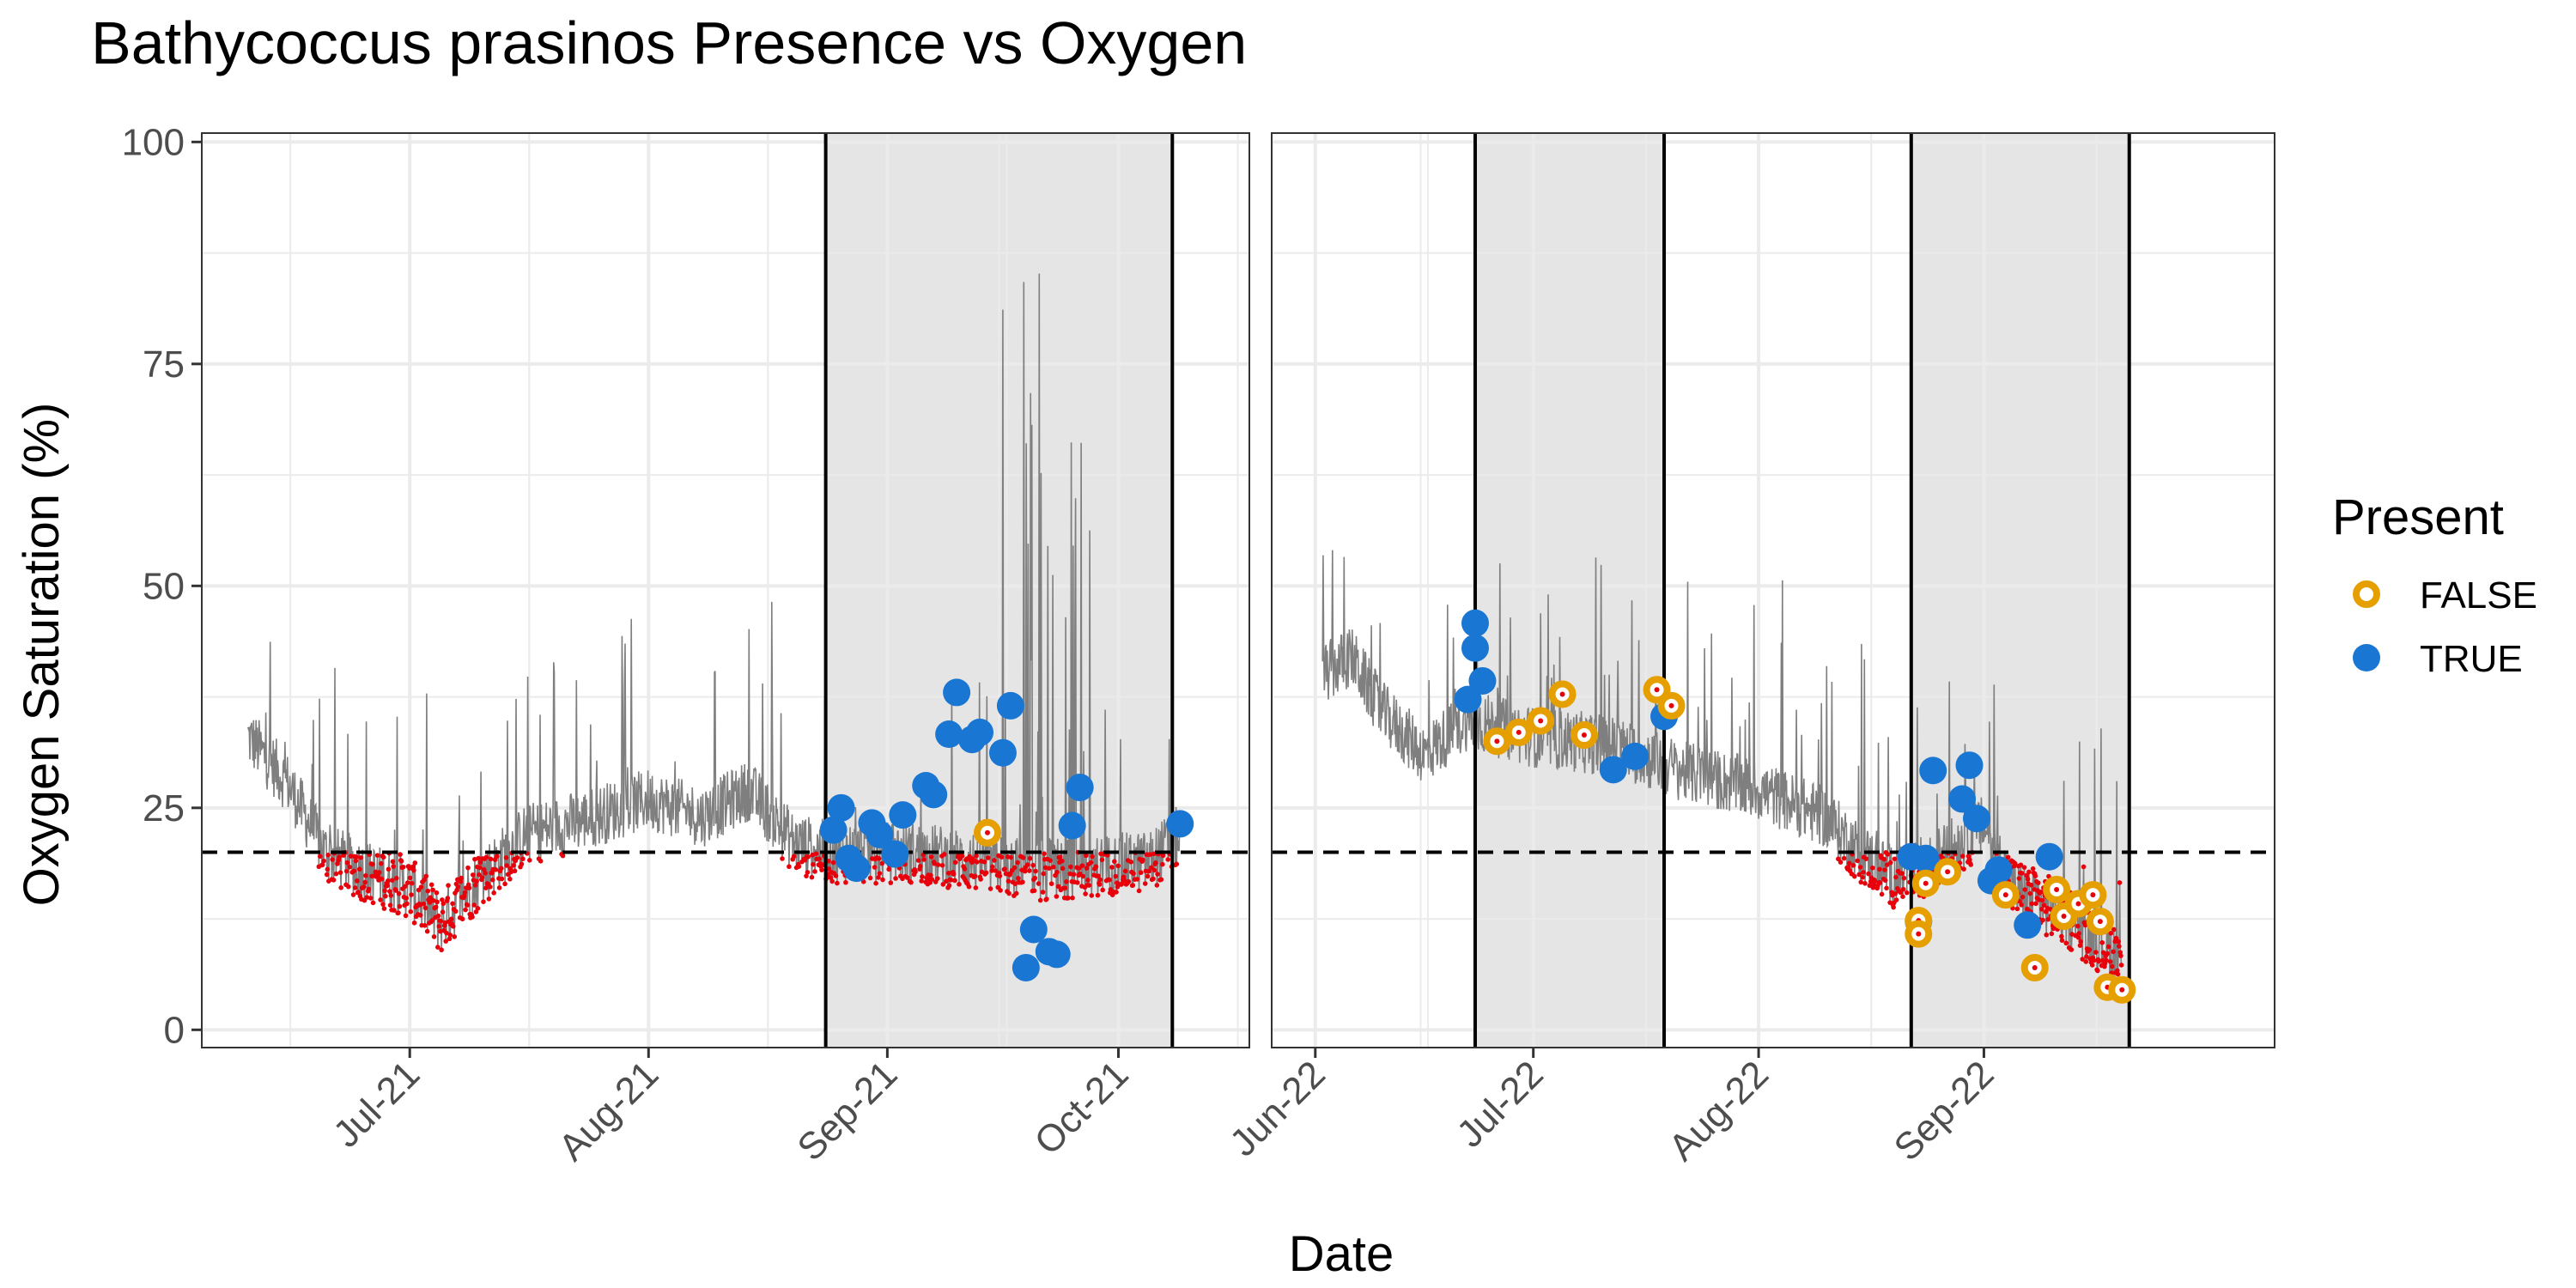 The image size is (2576, 1288). What do you see at coordinates (1722, 767) in the screenshot?
I see `oxygen-trace` at bounding box center [1722, 767].